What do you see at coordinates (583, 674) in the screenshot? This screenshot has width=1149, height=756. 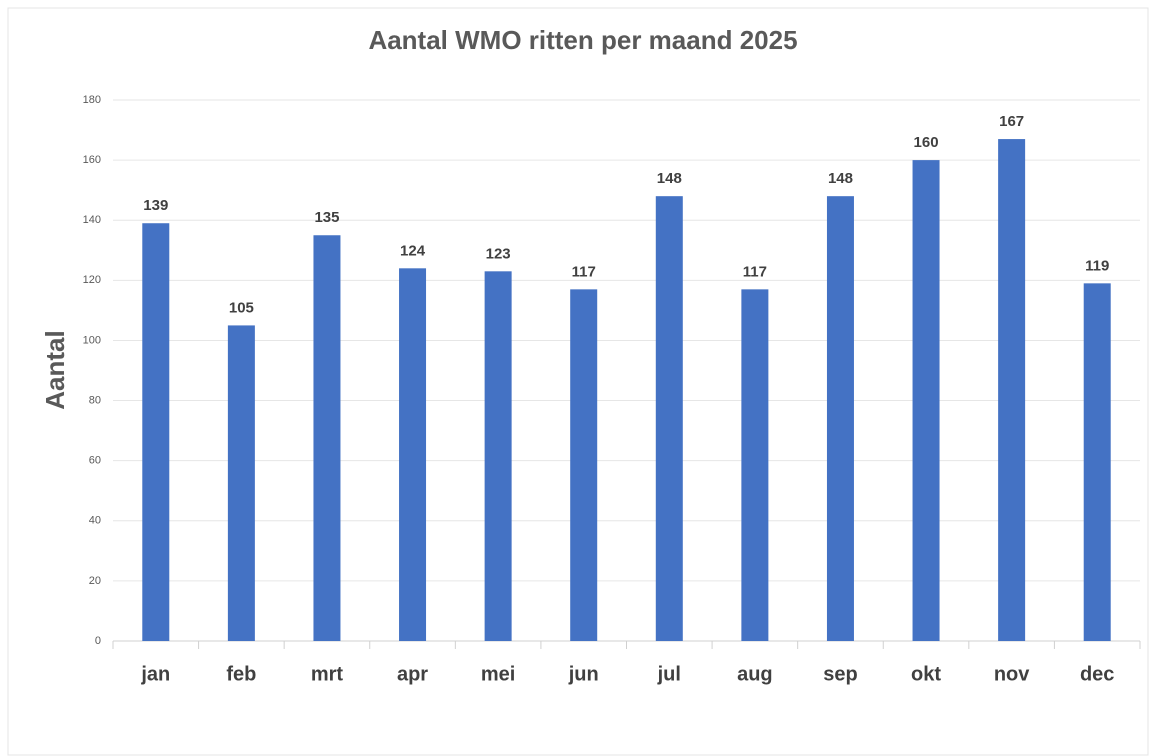 I see `x-tick-label: jun` at bounding box center [583, 674].